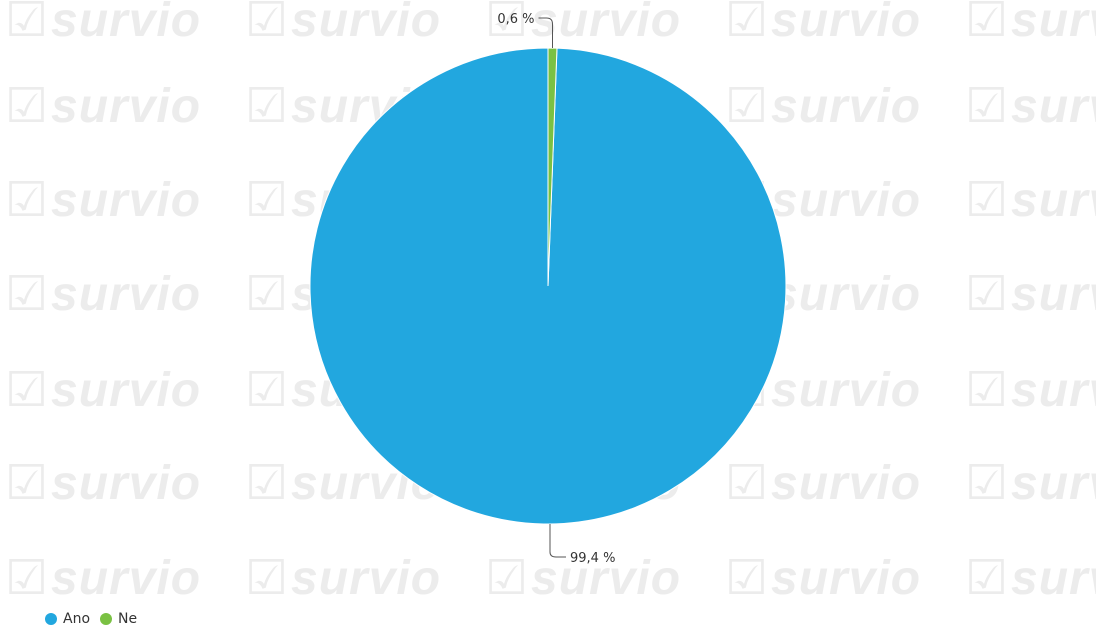 The image size is (1096, 629). I want to click on legend: Ano Ne, so click(96, 619).